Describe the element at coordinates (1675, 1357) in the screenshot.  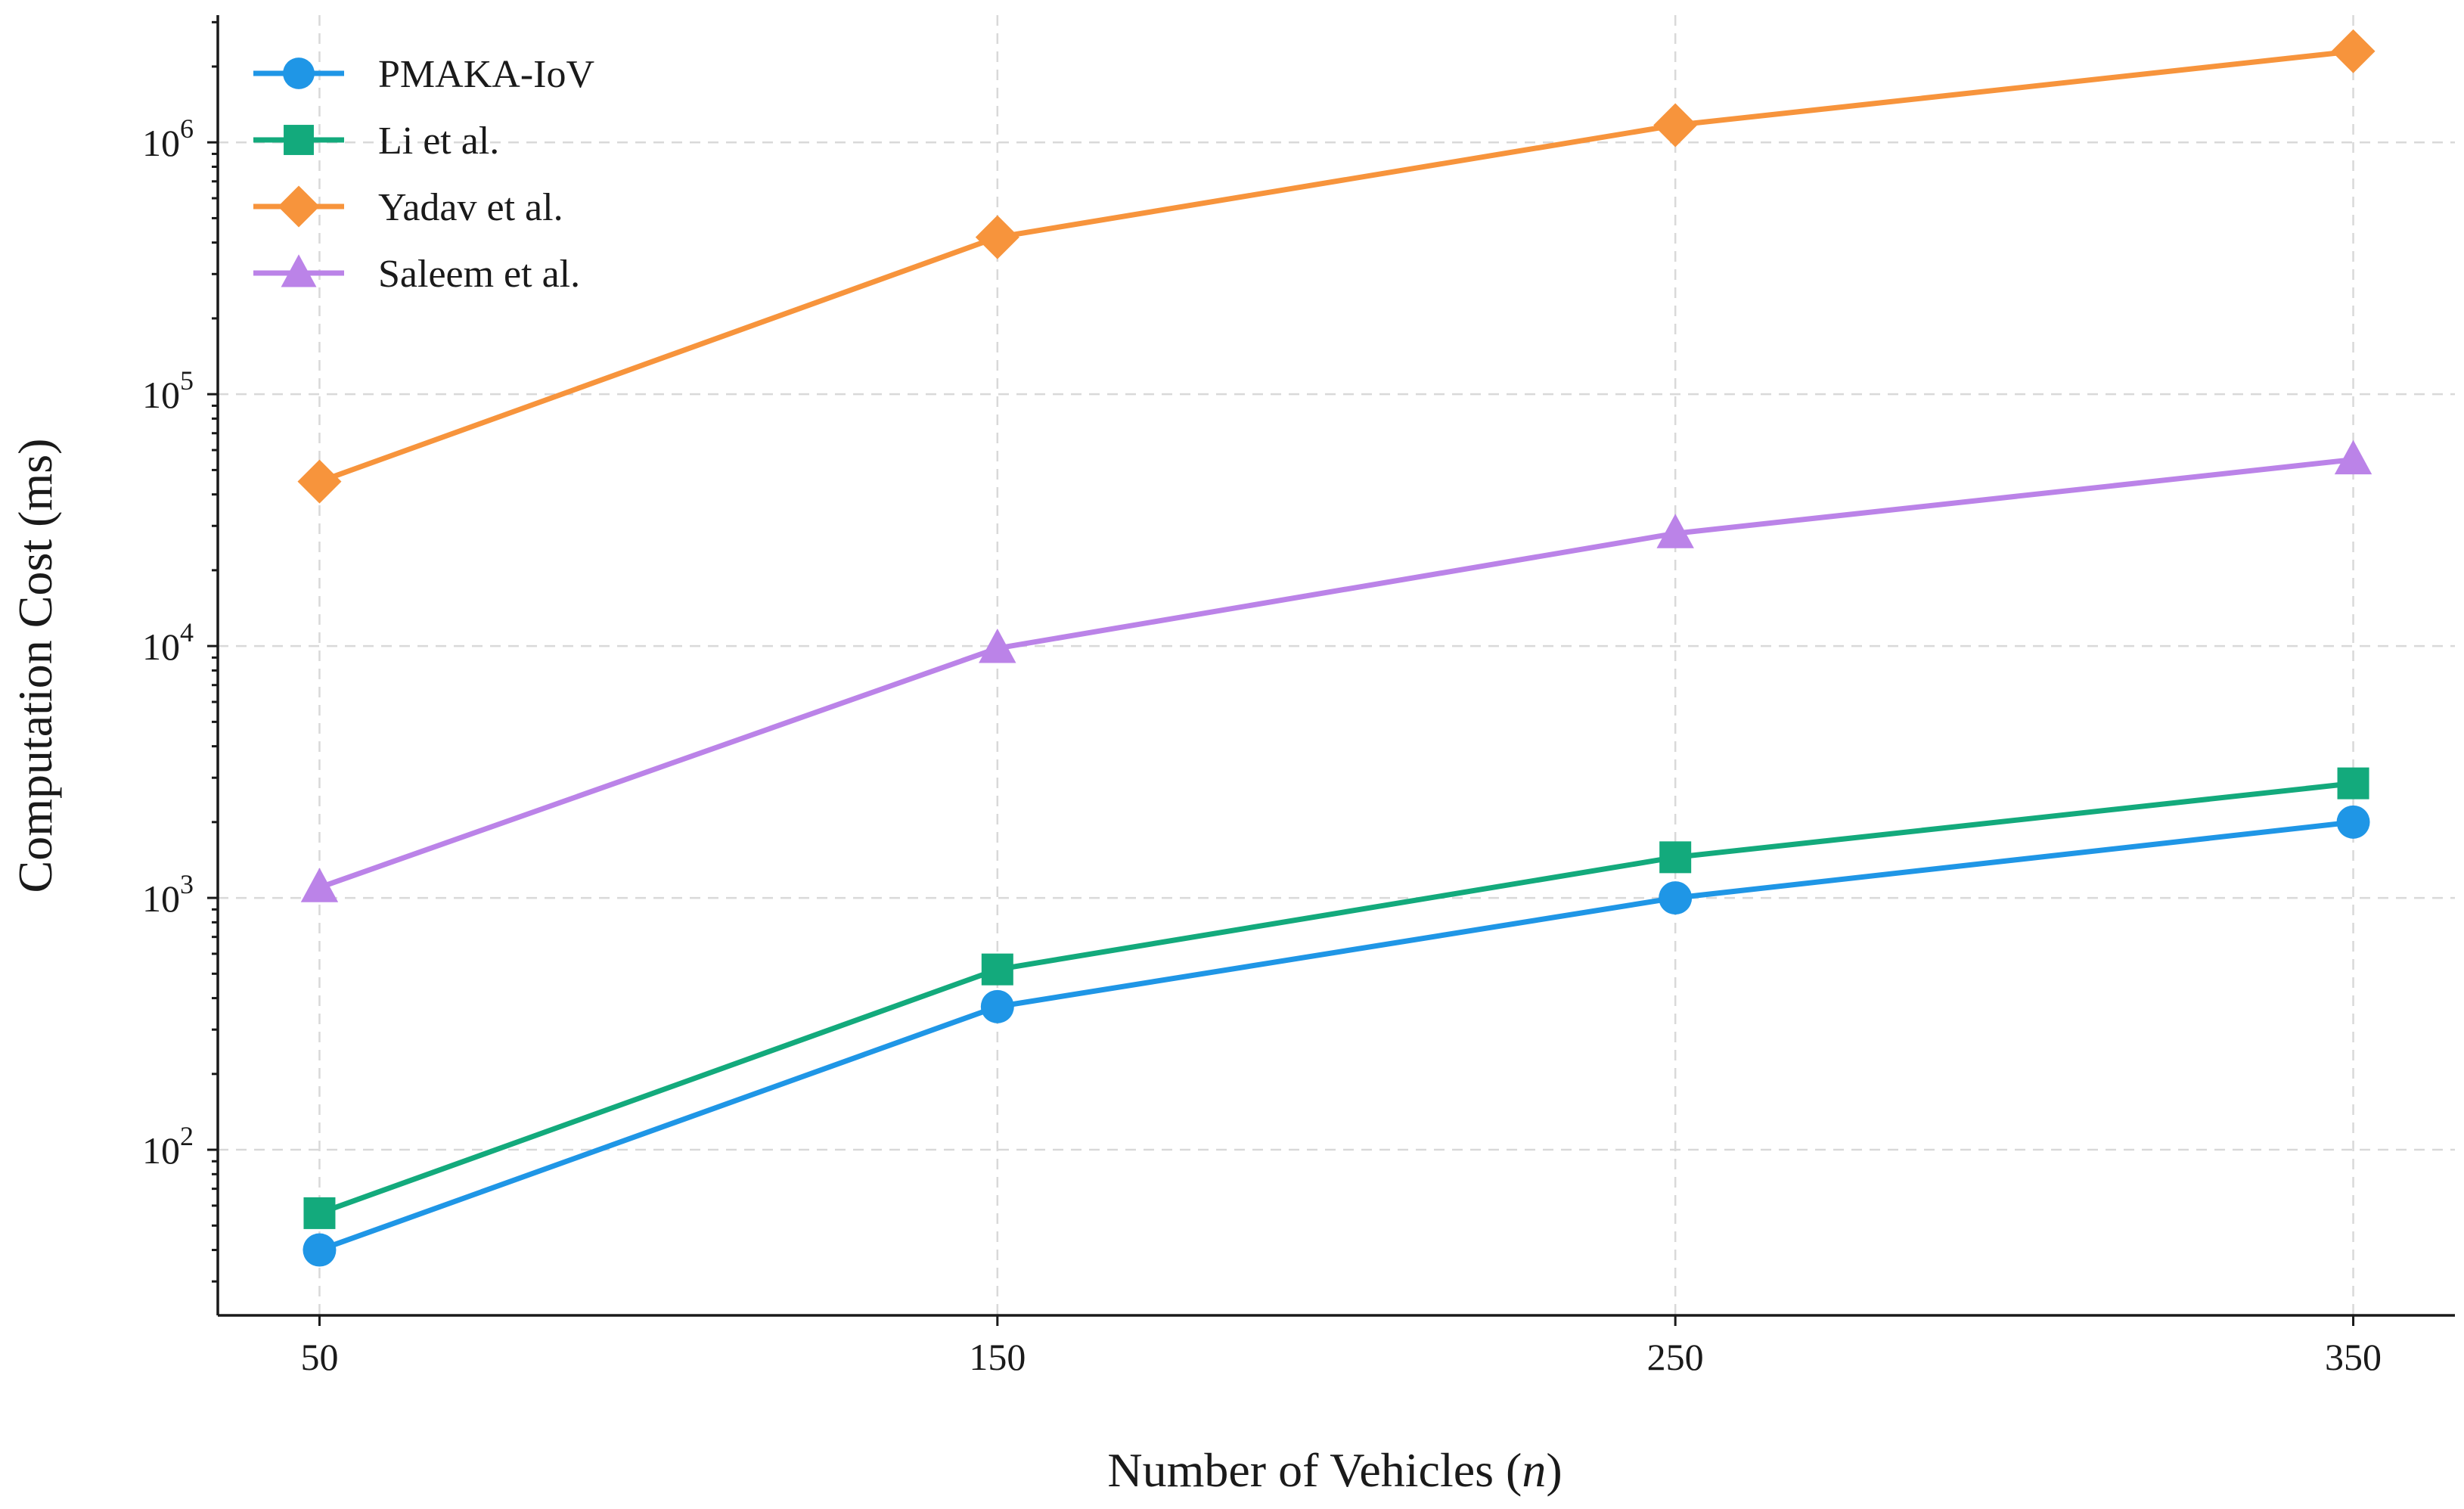
I see `x-tick-label: 250` at that location.